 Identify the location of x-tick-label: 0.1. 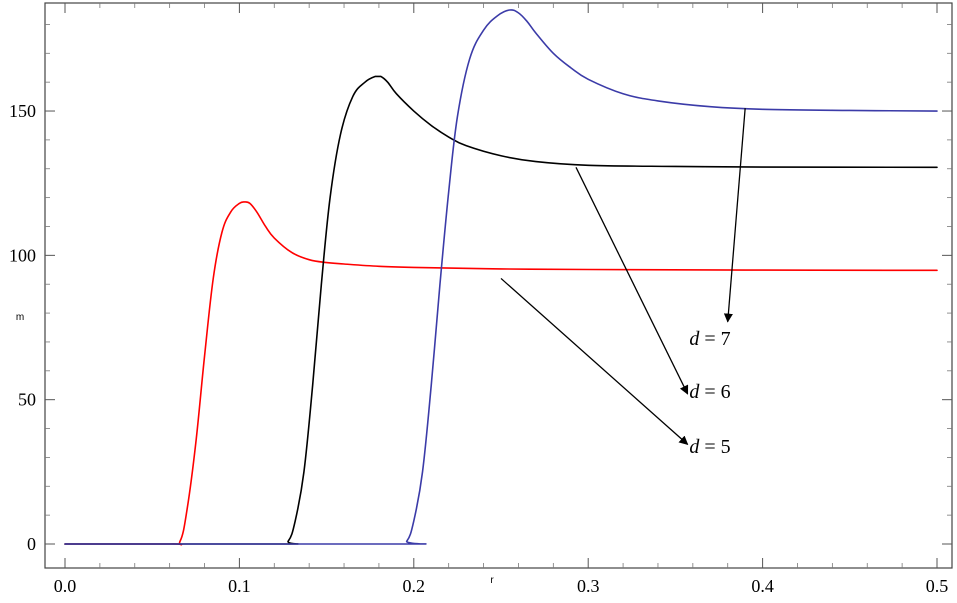
(239, 586).